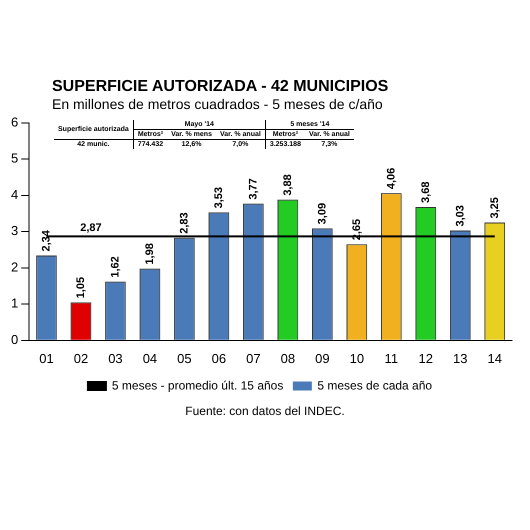 This screenshot has width=530, height=530. What do you see at coordinates (80, 287) in the screenshot?
I see `data-label: 1,05` at bounding box center [80, 287].